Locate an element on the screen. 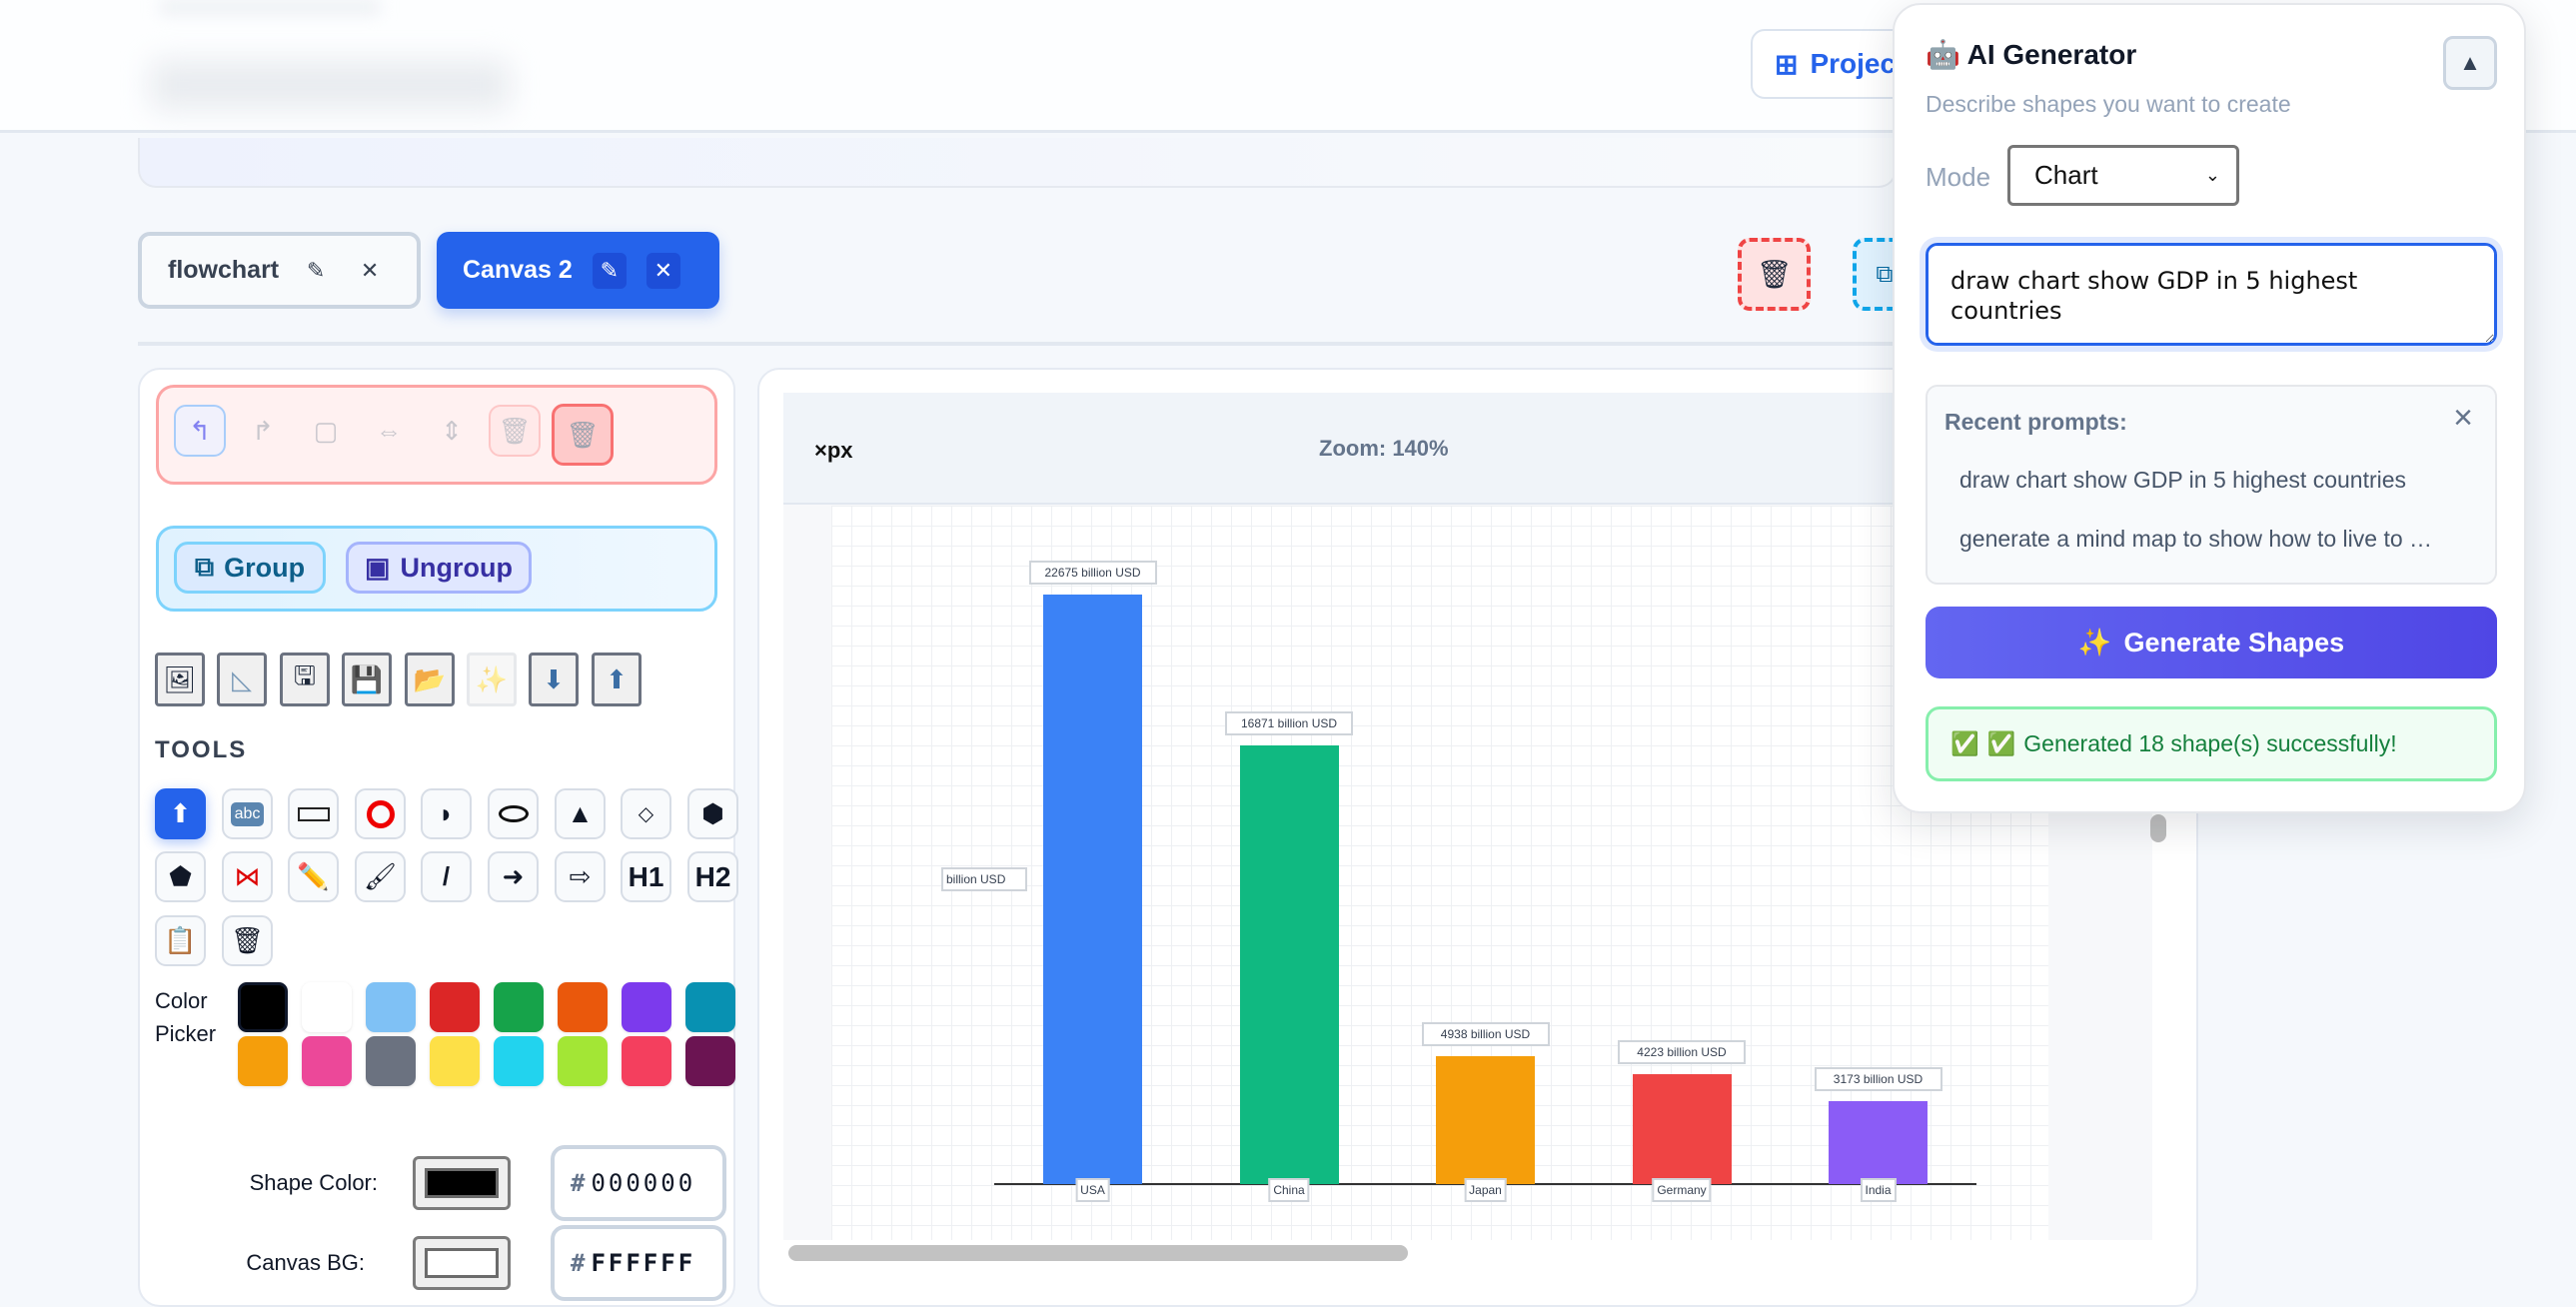  canvas-bg-swatch is located at coordinates (462, 1263).